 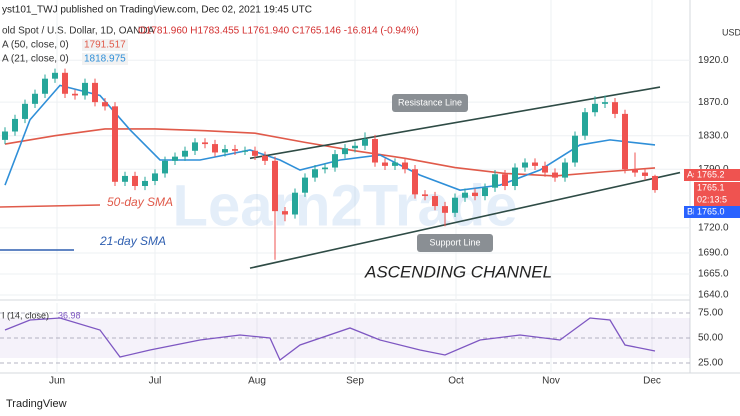 I want to click on y-tick-label: 1640.0, so click(x=713, y=295).